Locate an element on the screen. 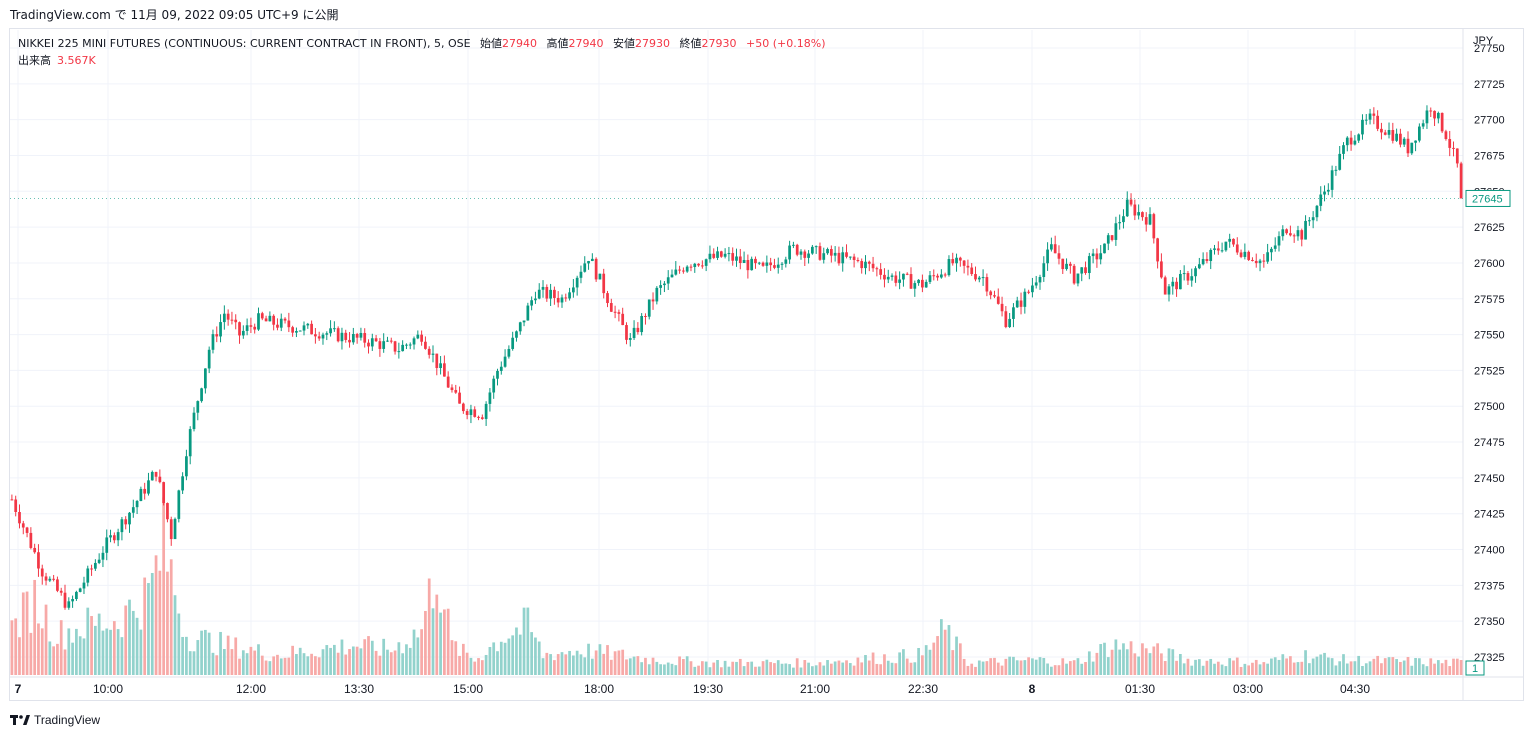 This screenshot has height=738, width=1536. time-tick-label: 18:00 is located at coordinates (599, 689).